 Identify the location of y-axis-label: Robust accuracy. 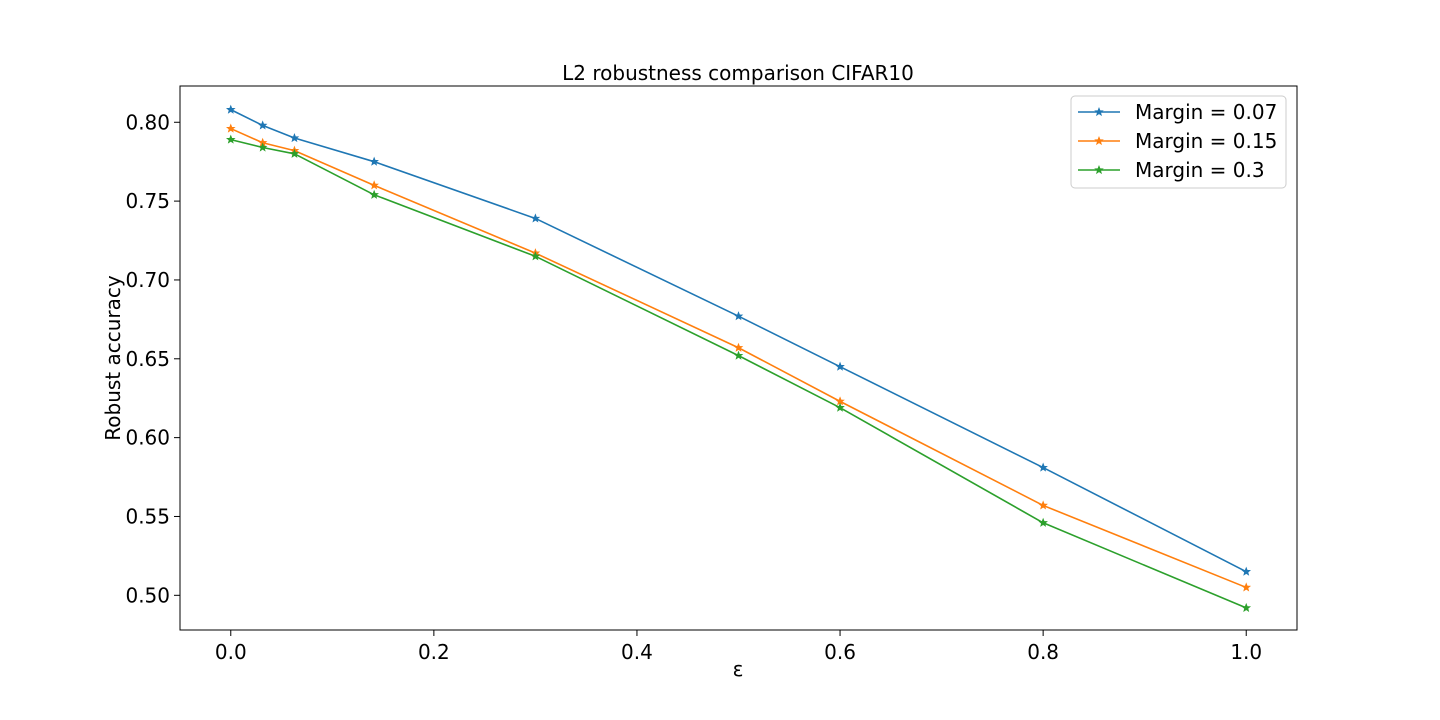
(113, 358).